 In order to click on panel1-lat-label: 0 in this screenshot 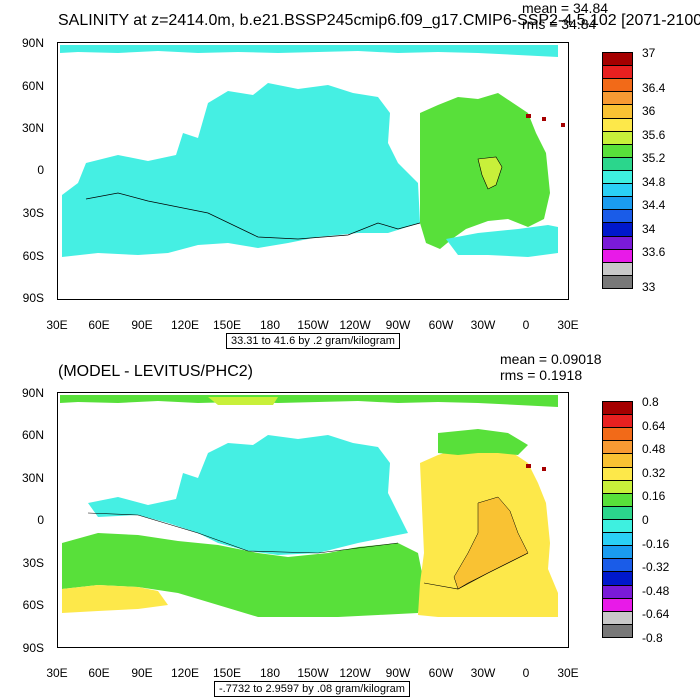, I will do `click(40, 170)`.